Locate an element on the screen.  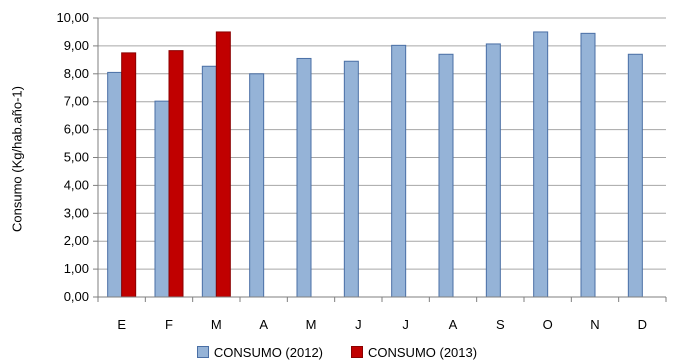
legend-item-2012: CONSUMO (2012) is located at coordinates (259, 352).